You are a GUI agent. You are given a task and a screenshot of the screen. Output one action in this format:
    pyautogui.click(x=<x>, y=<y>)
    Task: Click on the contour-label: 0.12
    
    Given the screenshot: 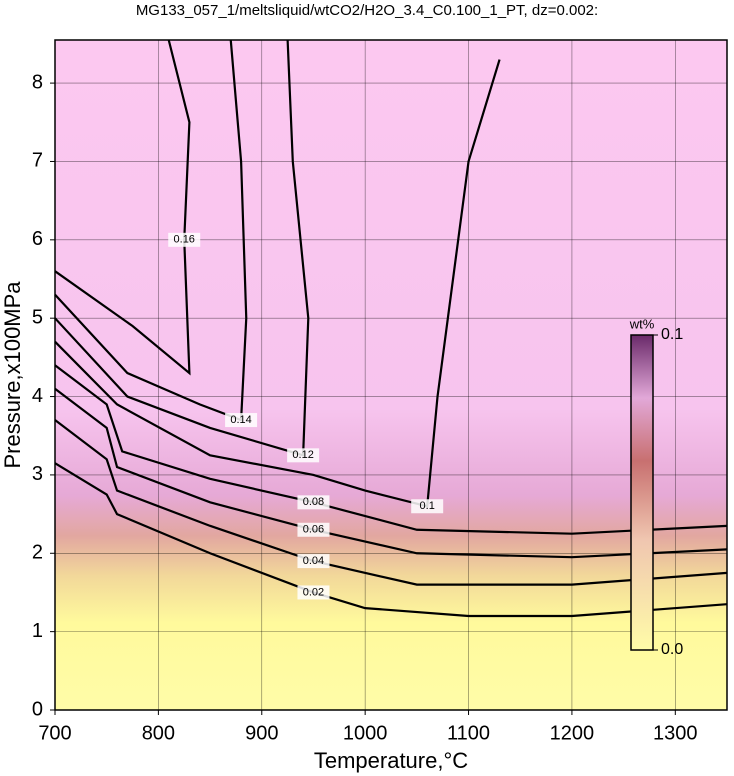 What is the action you would take?
    pyautogui.click(x=302, y=455)
    